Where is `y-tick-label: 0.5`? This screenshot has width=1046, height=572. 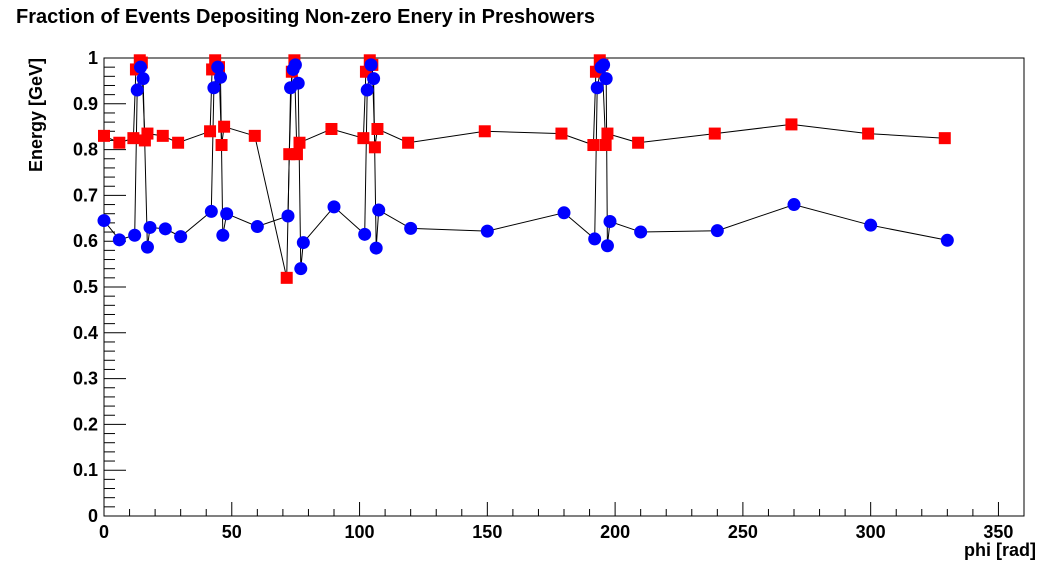
y-tick-label: 0.5 is located at coordinates (85, 287).